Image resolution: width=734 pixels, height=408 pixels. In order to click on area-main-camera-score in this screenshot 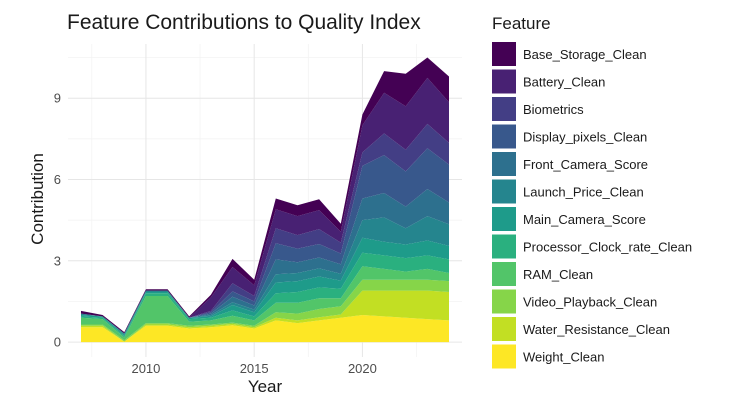, I will do `click(265, 287)`.